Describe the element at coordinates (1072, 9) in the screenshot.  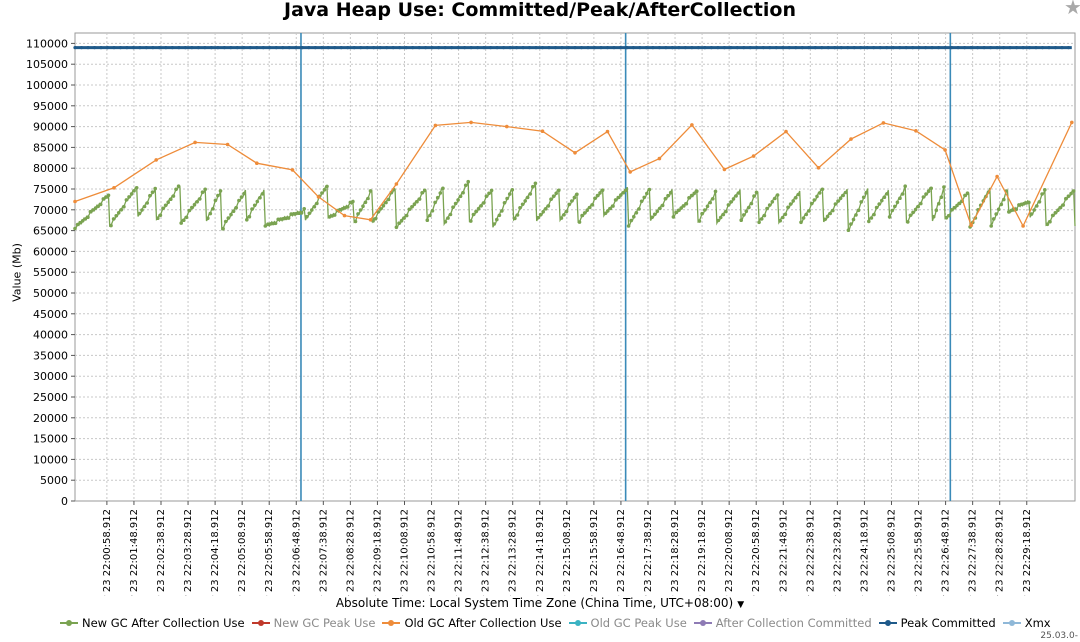
I see `star-icon: ★` at that location.